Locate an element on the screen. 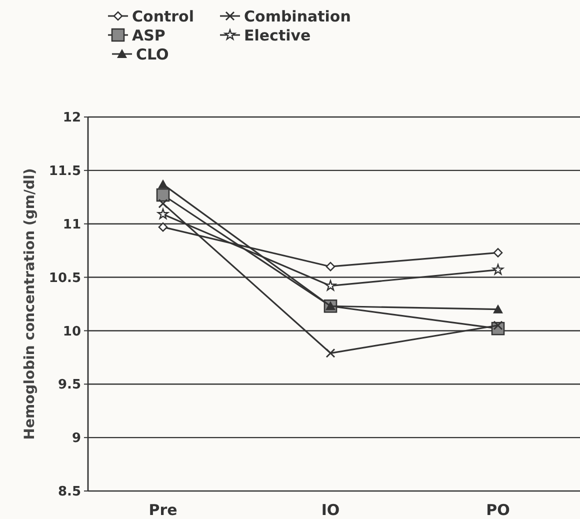 This screenshot has height=519, width=580. legend-label: CLO is located at coordinates (152, 54).